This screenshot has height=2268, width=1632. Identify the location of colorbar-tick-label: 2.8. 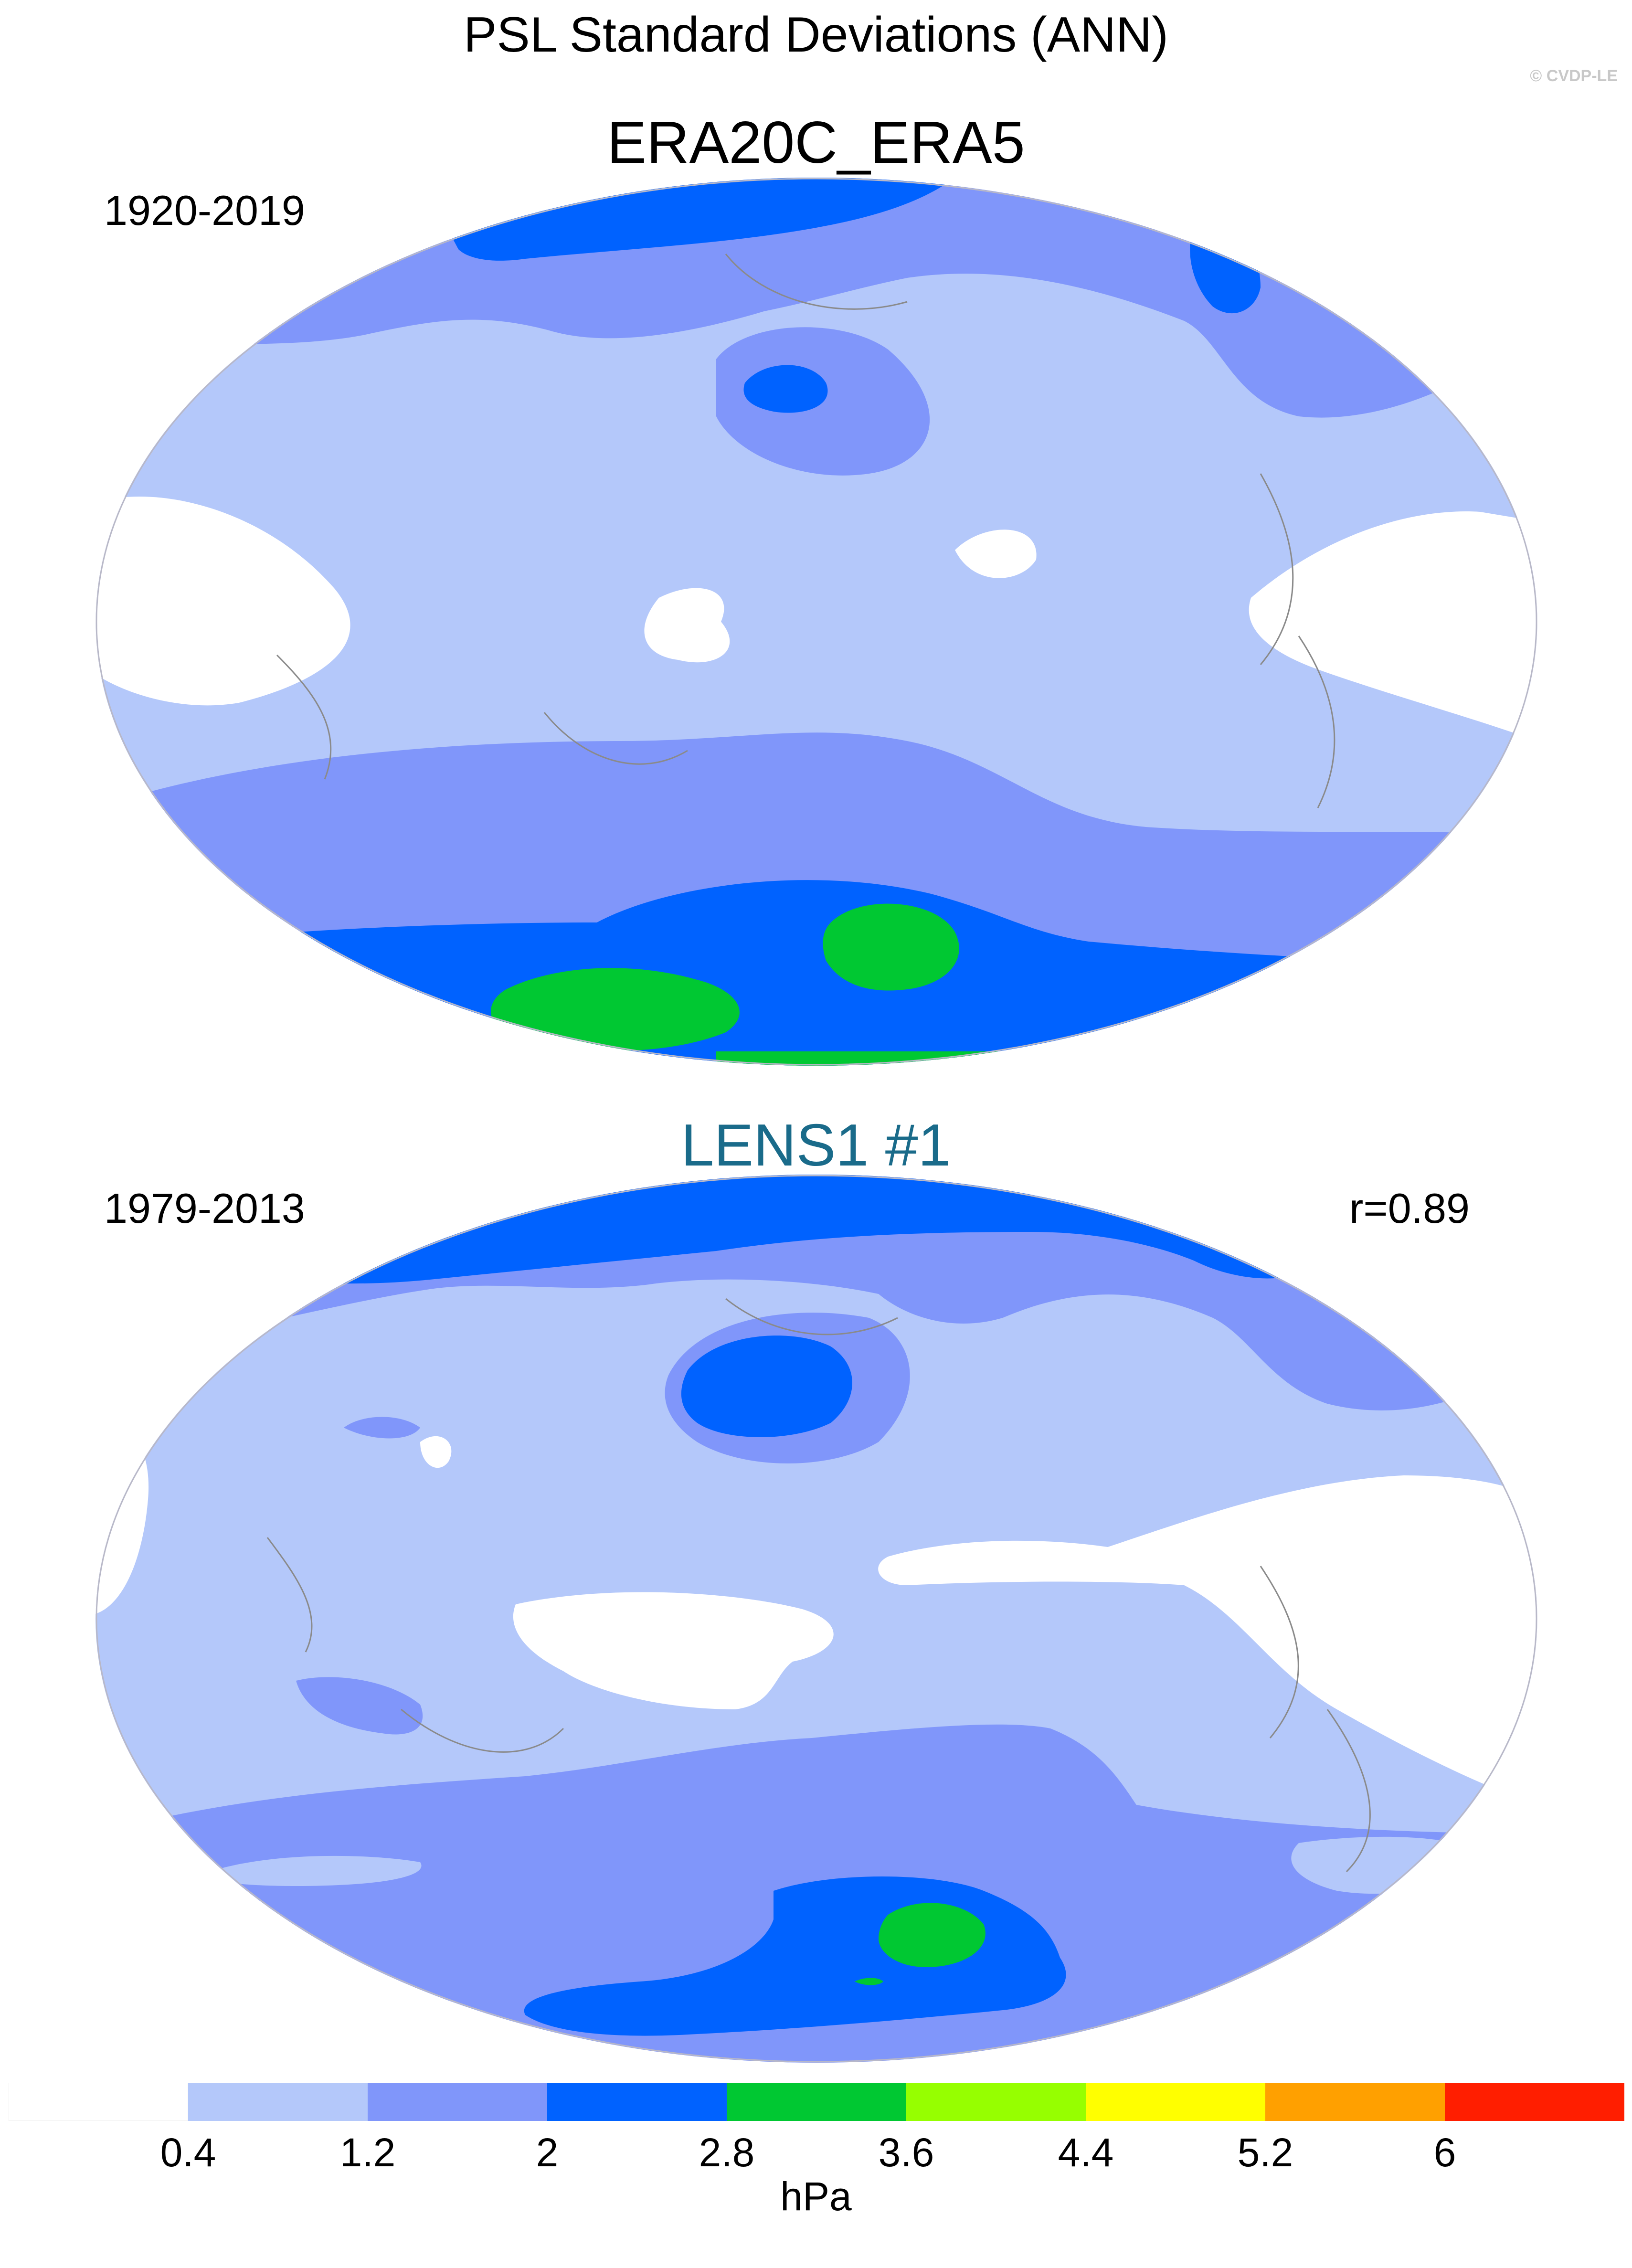
(727, 2152).